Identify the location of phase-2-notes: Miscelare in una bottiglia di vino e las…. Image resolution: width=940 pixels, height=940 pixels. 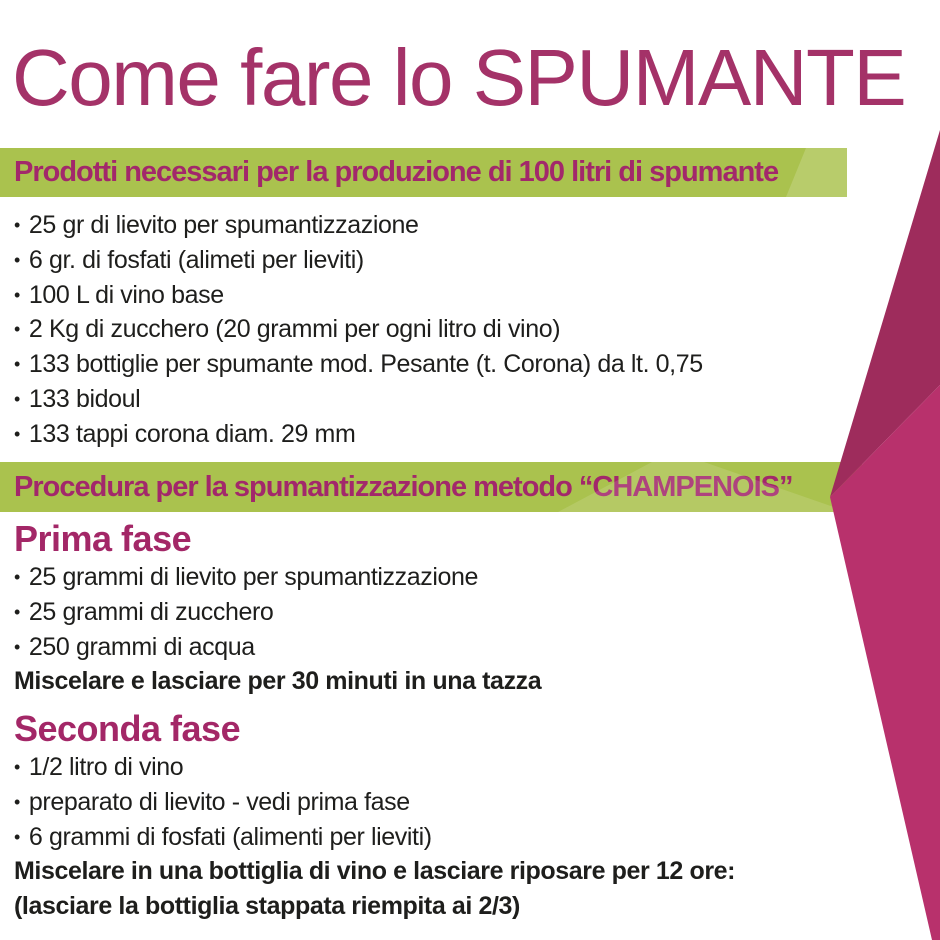
(374, 888).